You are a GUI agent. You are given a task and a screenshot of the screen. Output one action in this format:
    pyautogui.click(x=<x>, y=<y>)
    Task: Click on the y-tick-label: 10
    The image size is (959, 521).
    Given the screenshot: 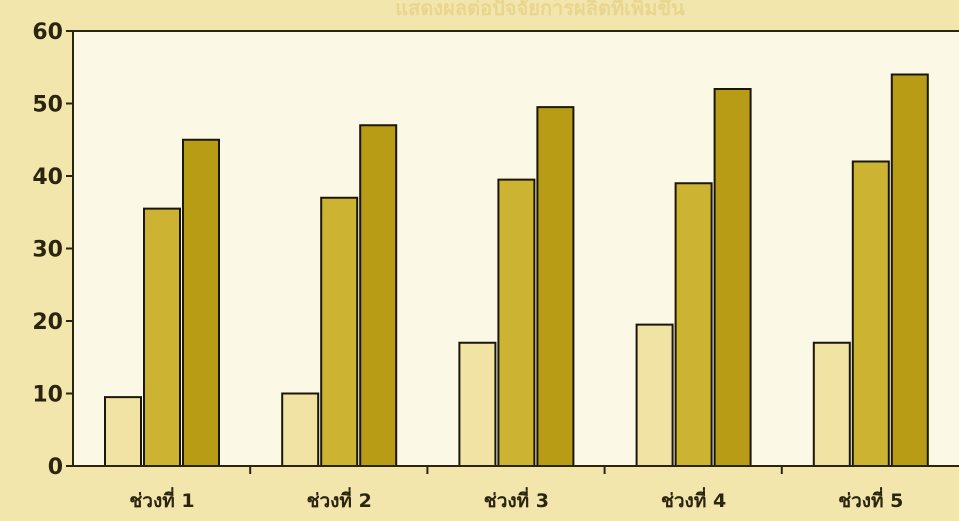 What is the action you would take?
    pyautogui.click(x=47, y=395)
    